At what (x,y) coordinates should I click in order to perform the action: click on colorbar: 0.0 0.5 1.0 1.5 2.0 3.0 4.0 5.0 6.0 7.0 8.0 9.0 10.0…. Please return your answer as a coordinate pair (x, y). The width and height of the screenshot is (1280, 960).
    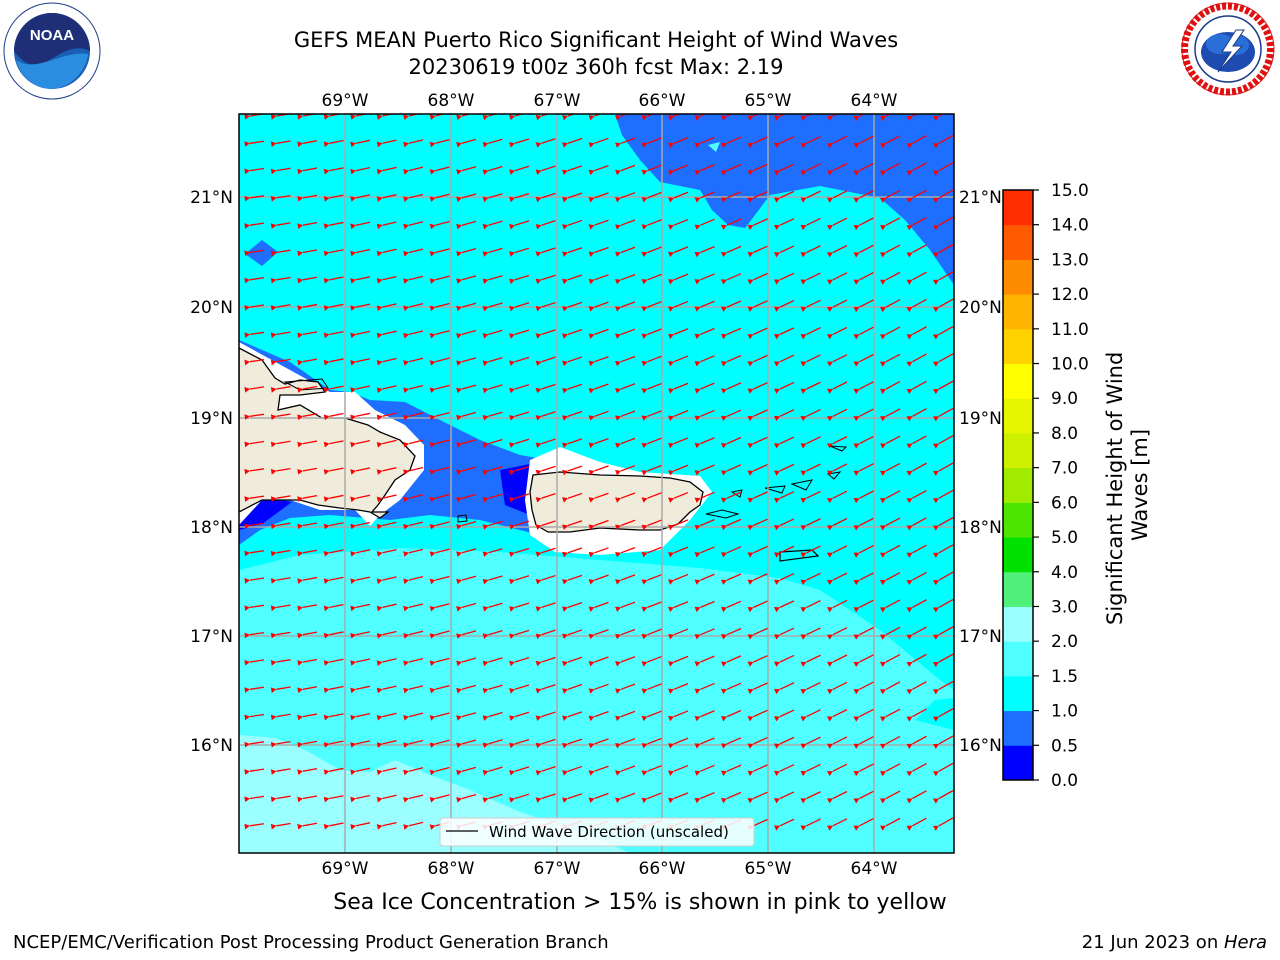
    Looking at the image, I should click on (1045, 486).